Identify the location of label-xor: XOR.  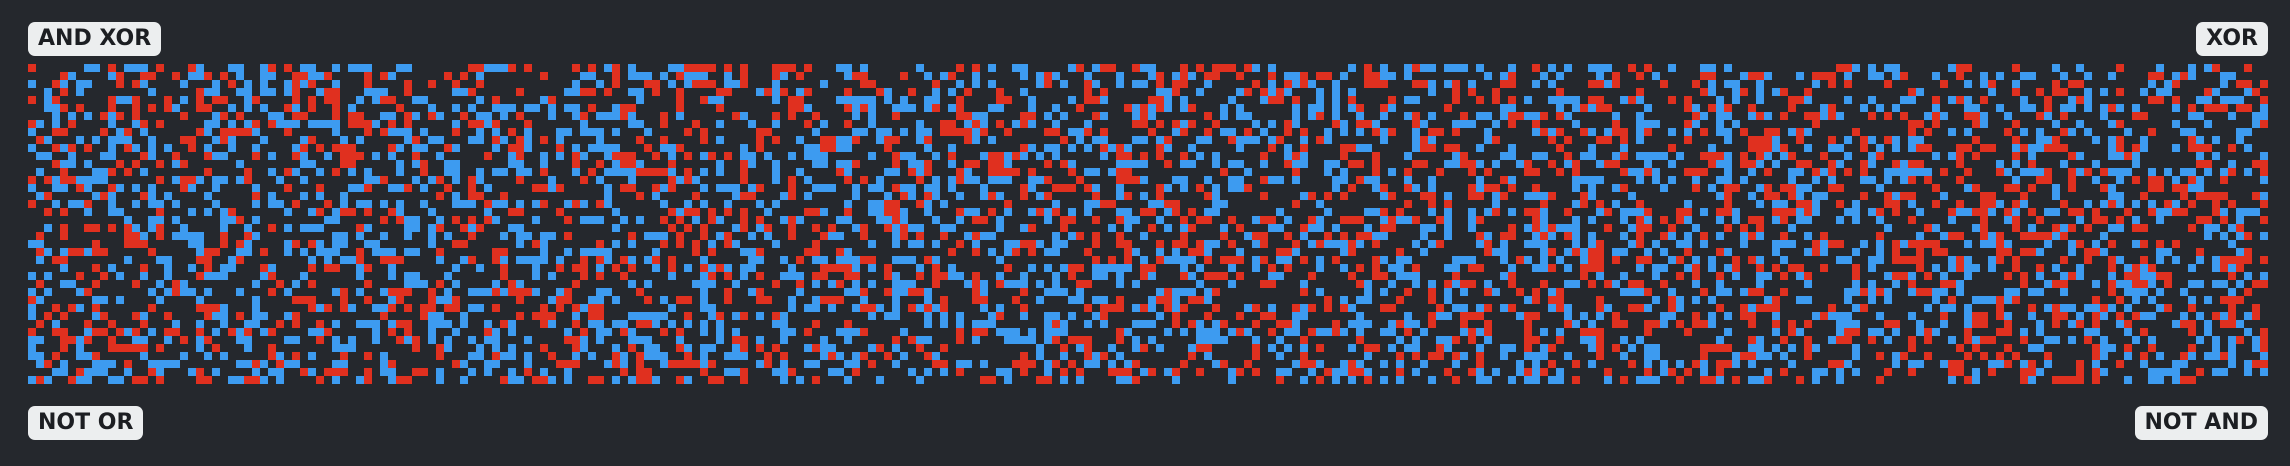
(2232, 39).